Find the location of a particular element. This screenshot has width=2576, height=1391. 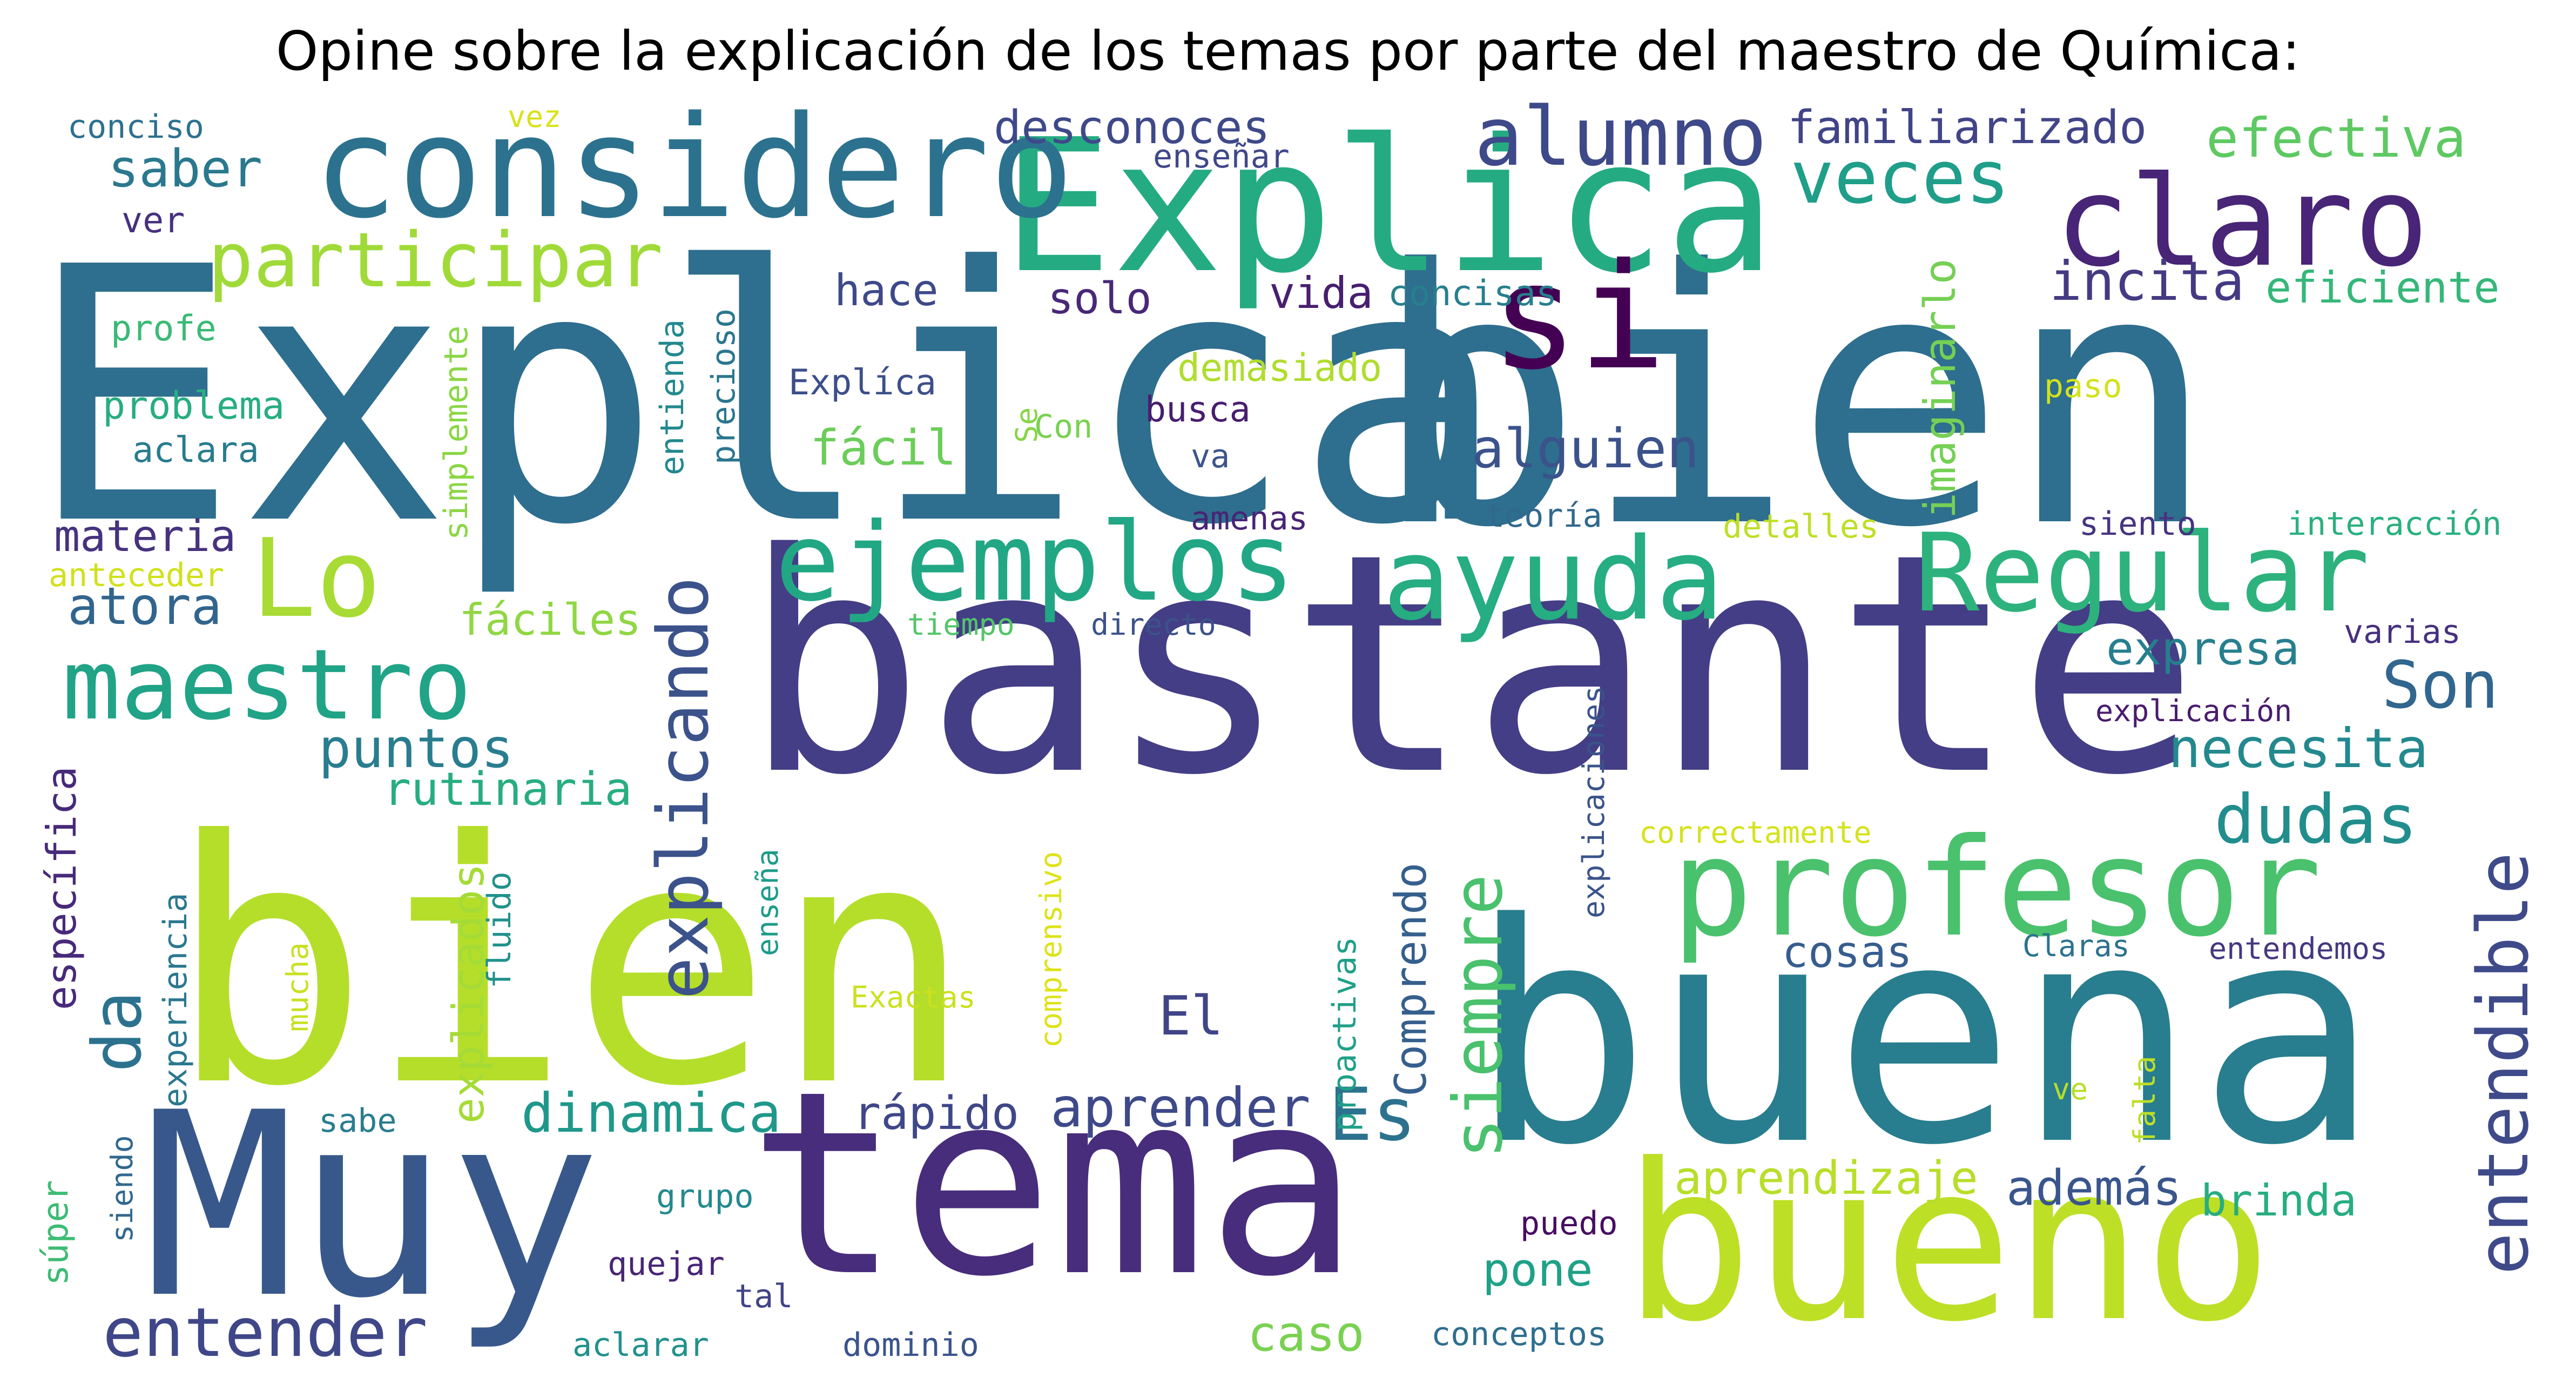

word-simplemente: simplemente is located at coordinates (456, 433).